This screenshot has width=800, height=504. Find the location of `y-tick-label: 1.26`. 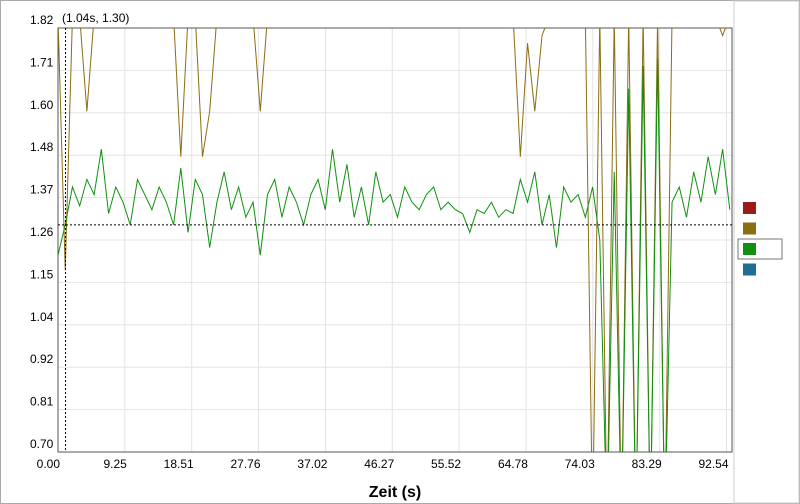

y-tick-label: 1.26 is located at coordinates (42, 232).